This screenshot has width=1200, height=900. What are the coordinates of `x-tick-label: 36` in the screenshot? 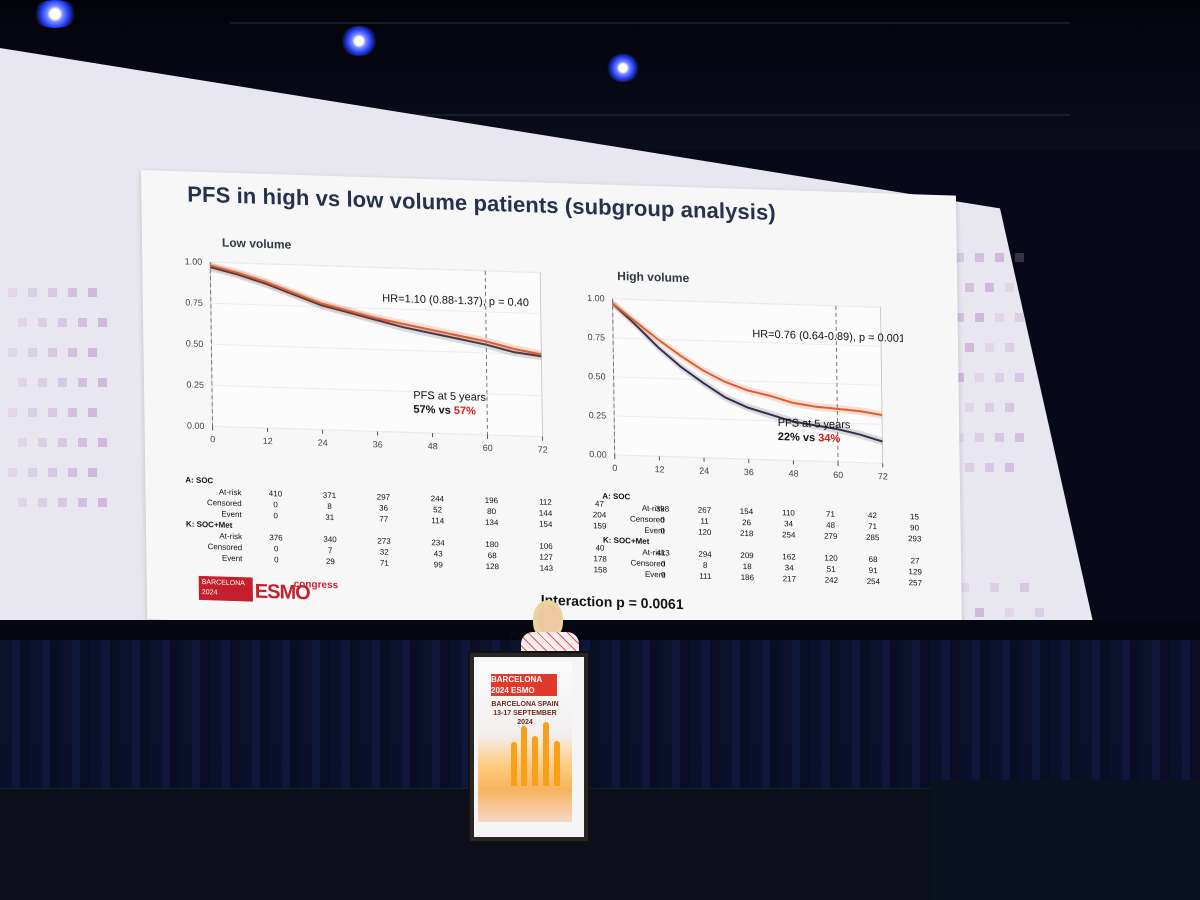 It's located at (378, 444).